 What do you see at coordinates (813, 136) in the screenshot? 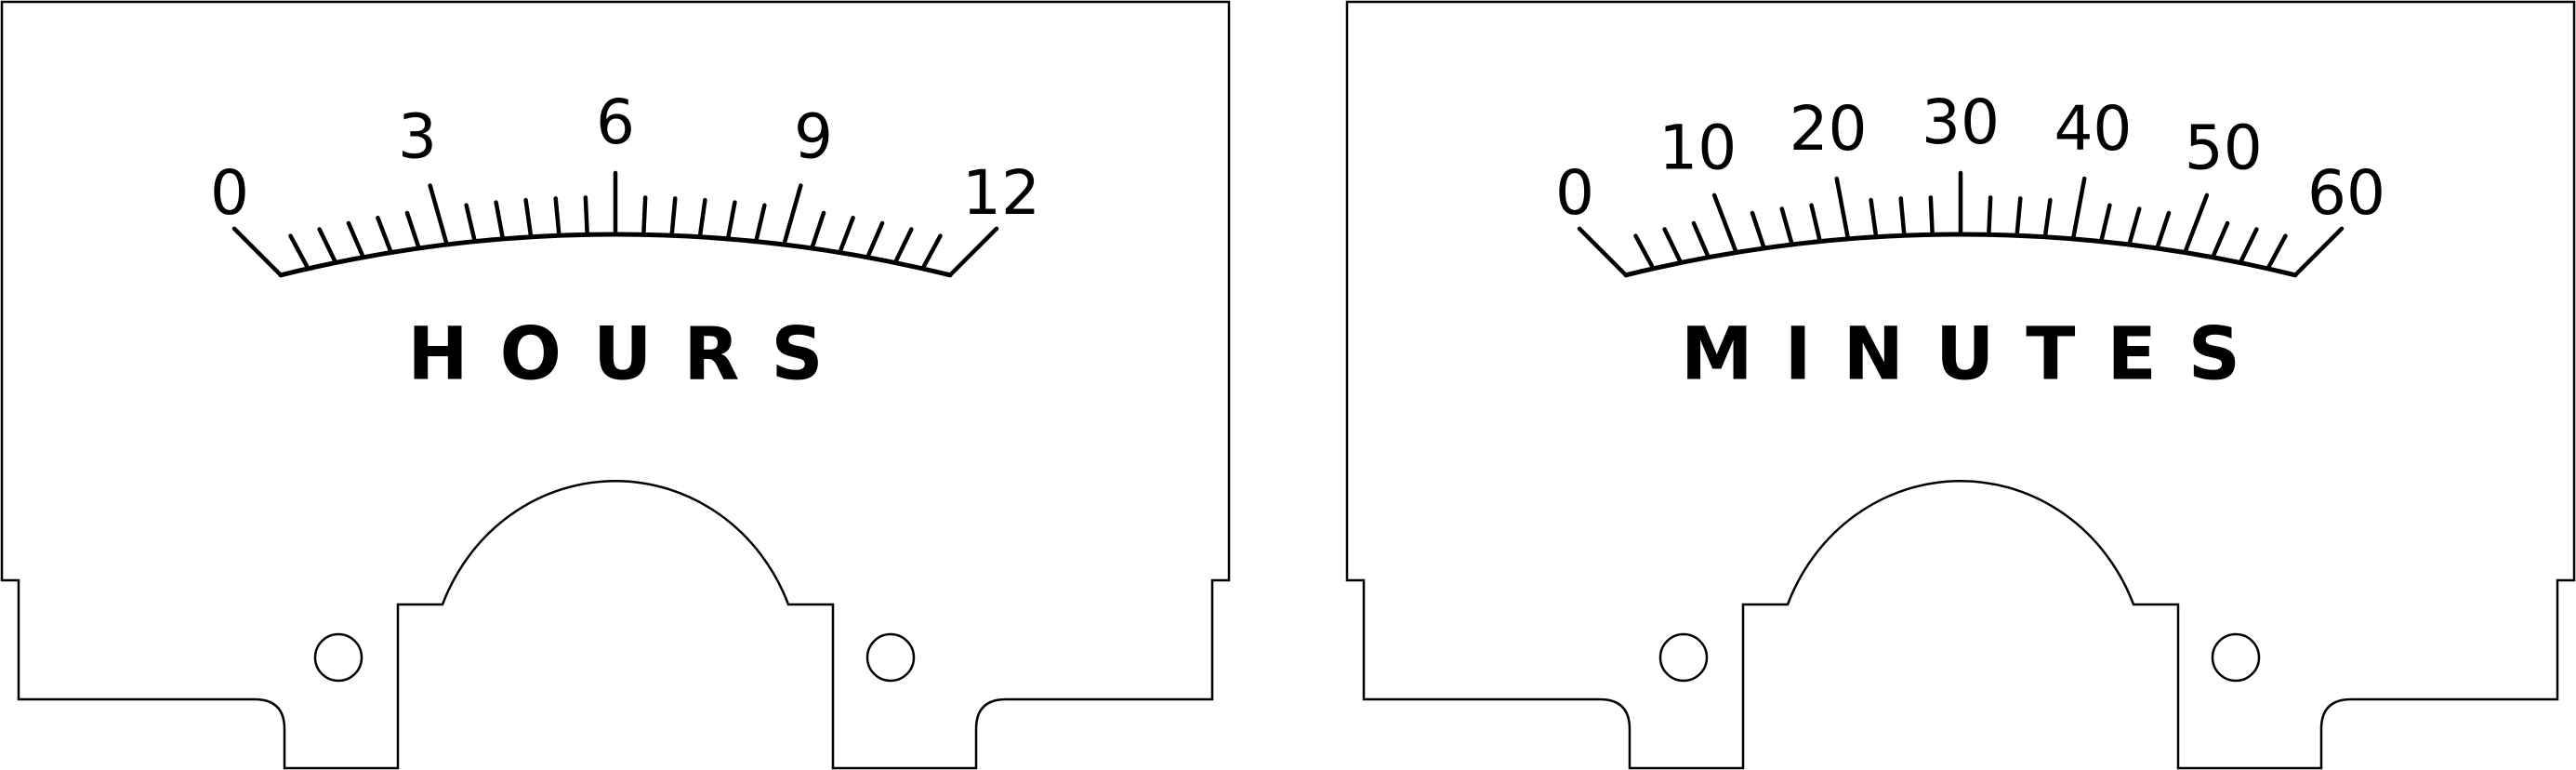
I see `scale-label-9: 9` at bounding box center [813, 136].